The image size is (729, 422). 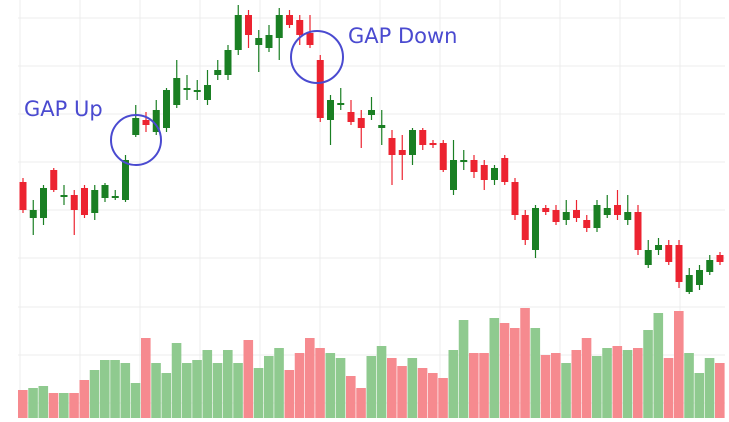 What do you see at coordinates (402, 36) in the screenshot?
I see `annotation: GAP Down` at bounding box center [402, 36].